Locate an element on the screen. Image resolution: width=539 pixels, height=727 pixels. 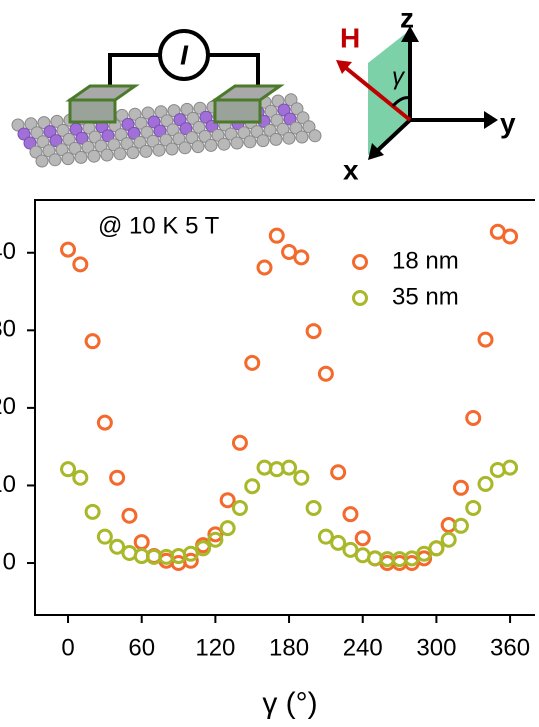
meter-label: I is located at coordinates (184, 54).